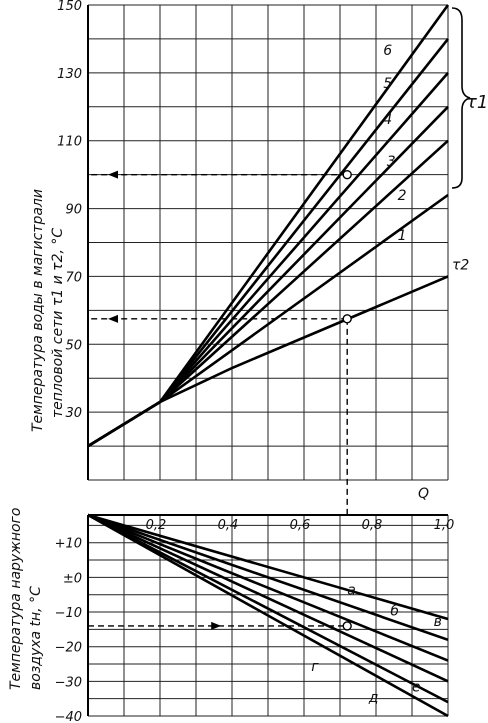 Image resolution: width=488 pixels, height=723 pixels. What do you see at coordinates (461, 98) in the screenshot?
I see `tau1-brace` at bounding box center [461, 98].